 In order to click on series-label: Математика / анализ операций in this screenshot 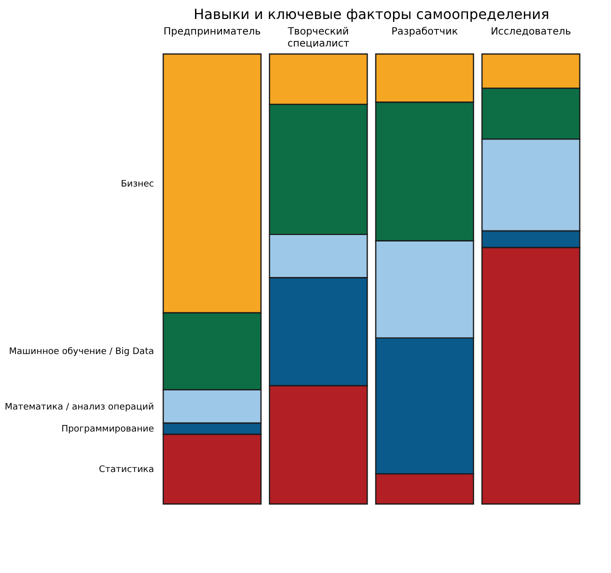, I will do `click(79, 407)`.